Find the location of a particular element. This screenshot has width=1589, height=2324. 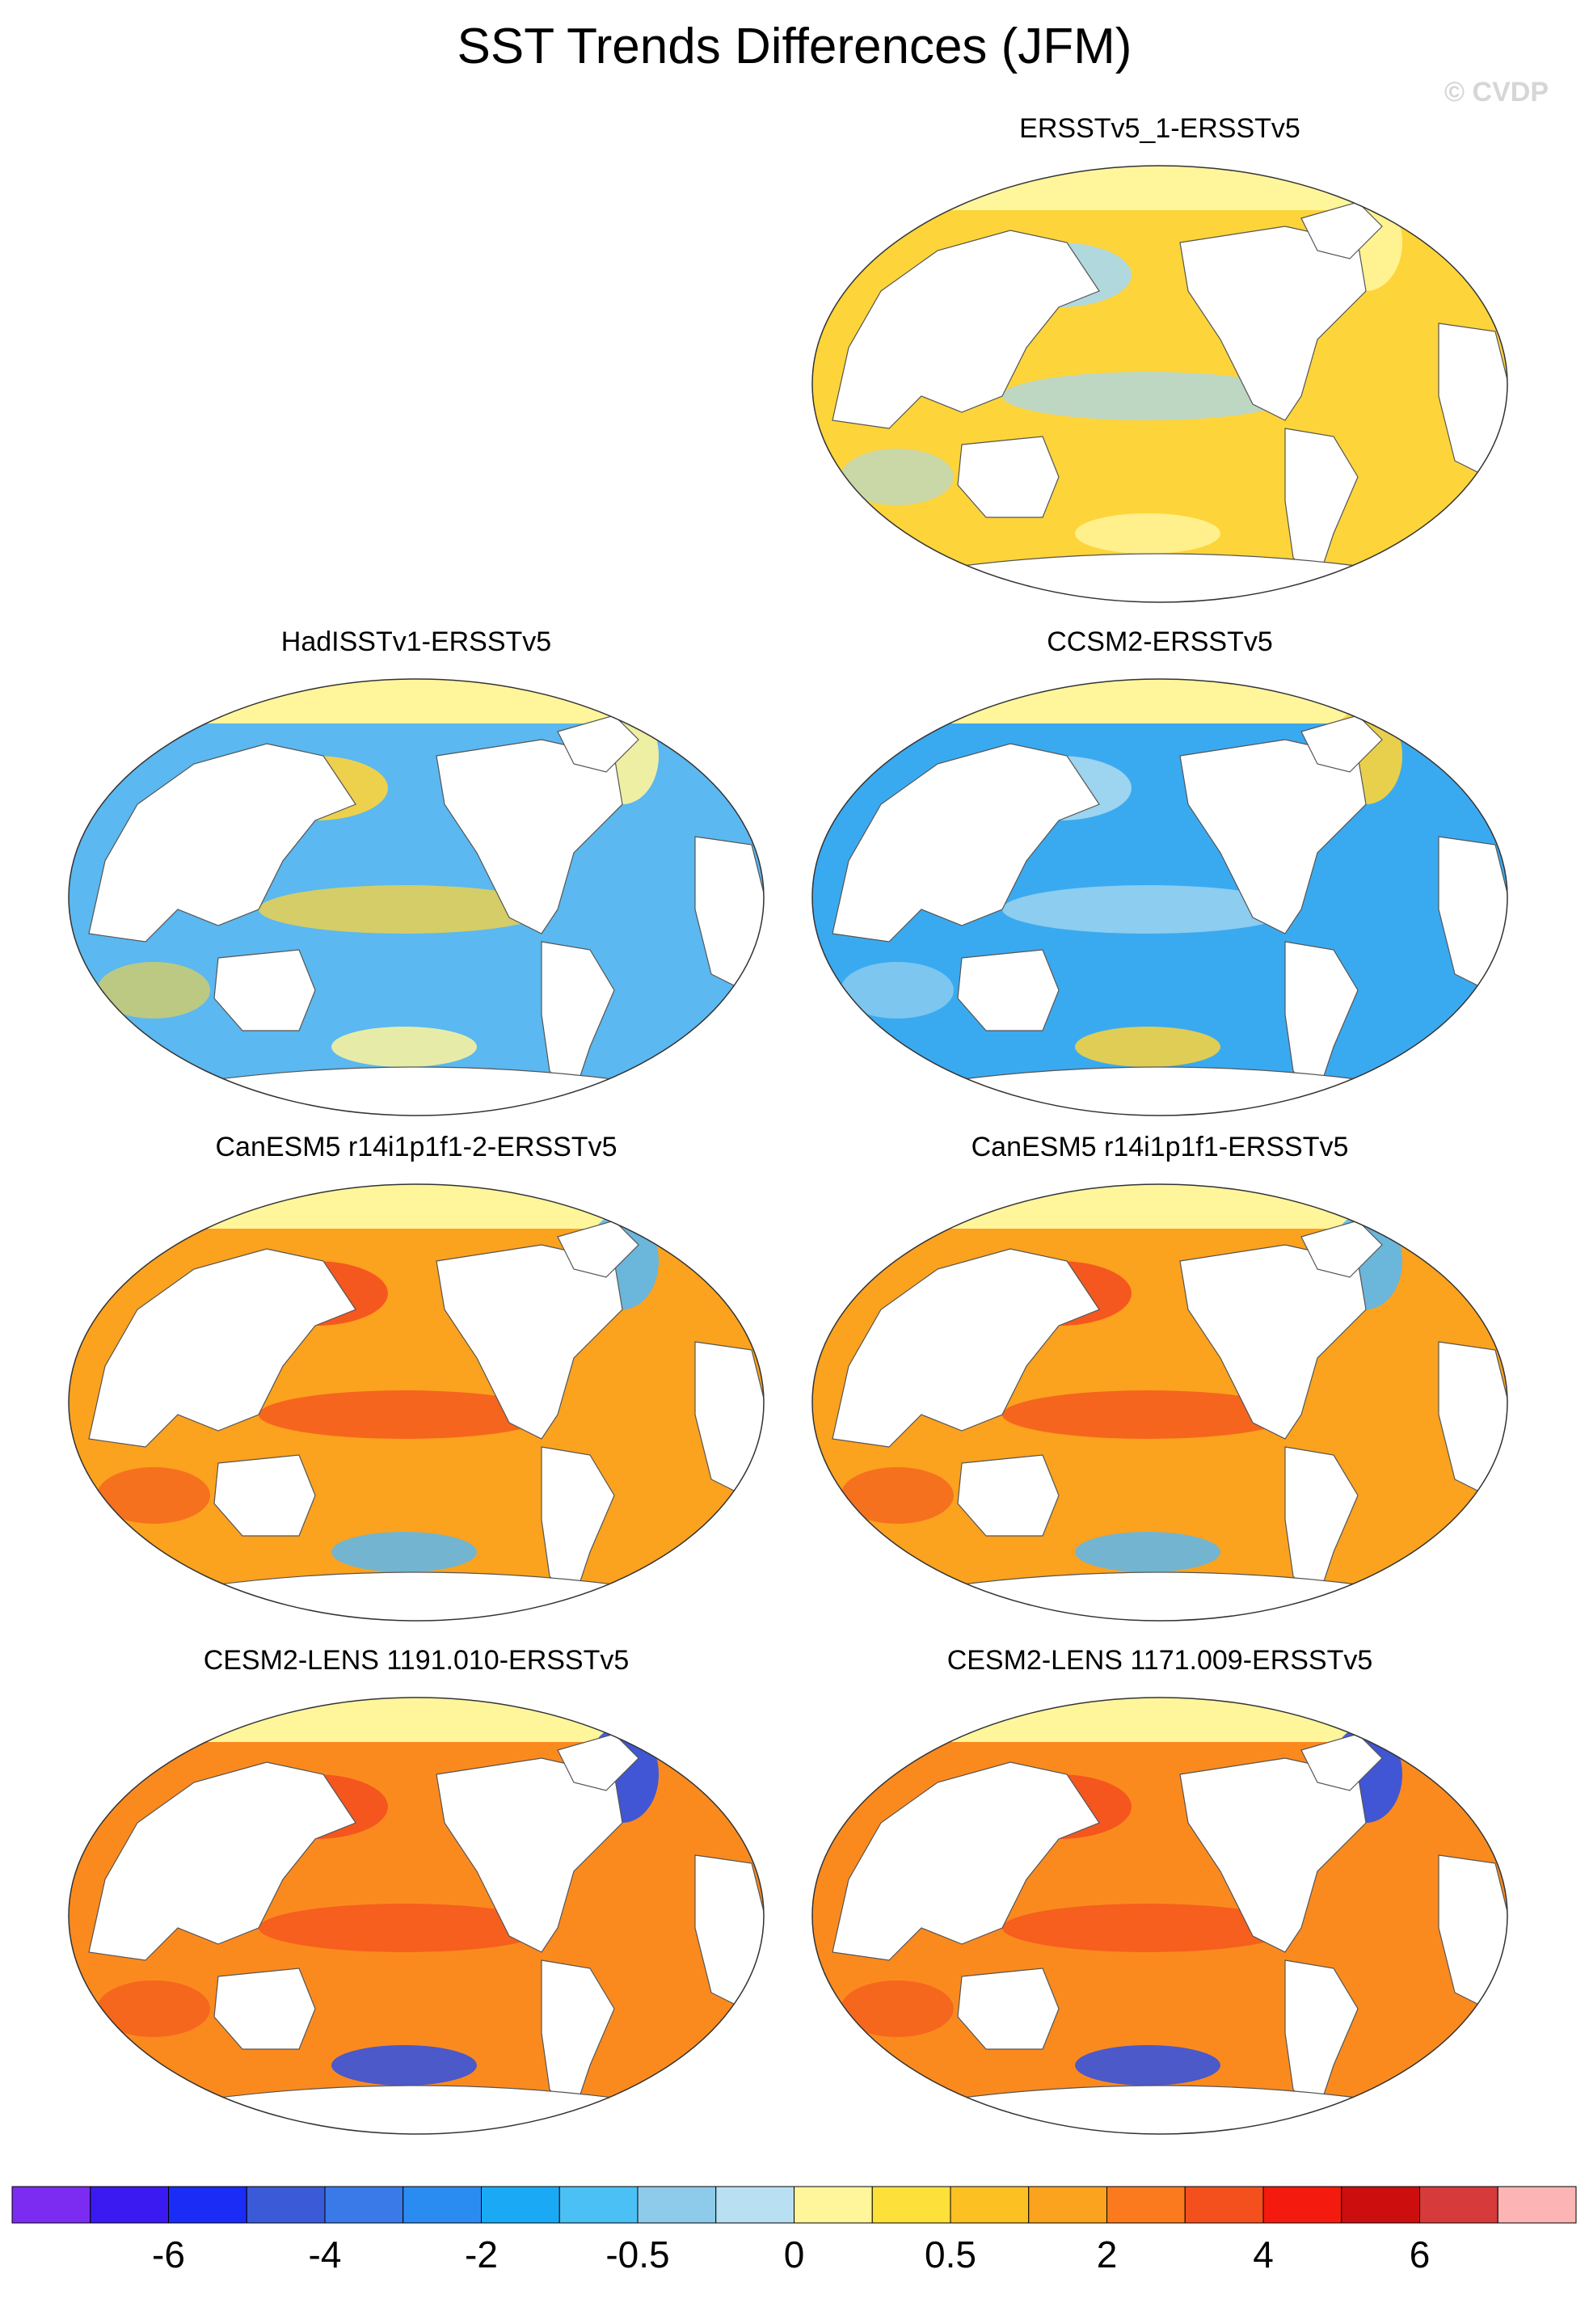

panel-title: CanESM5 r14i1p1f1-ERSSTv5 is located at coordinates (1160, 1147).